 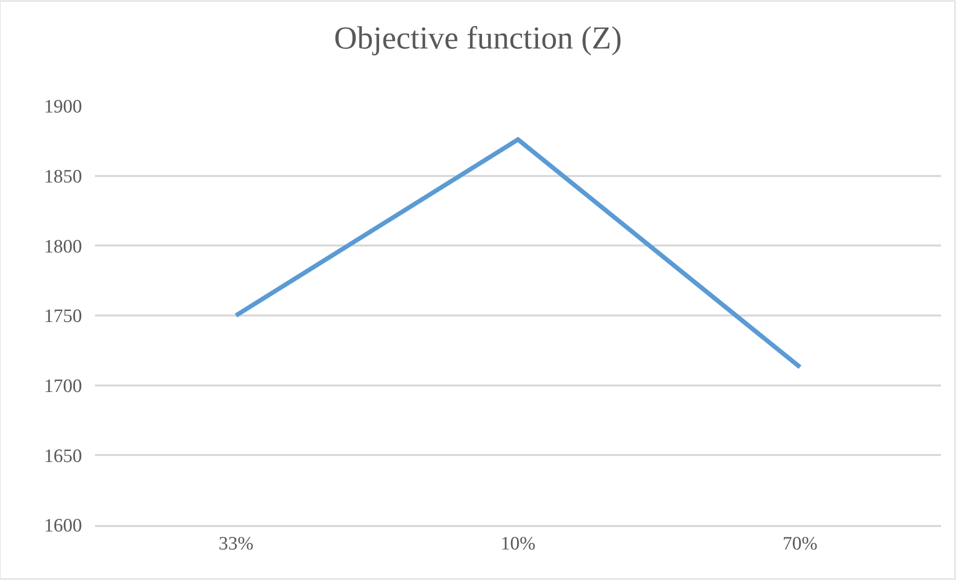 I want to click on y-tick-label: 1650, so click(x=63, y=456).